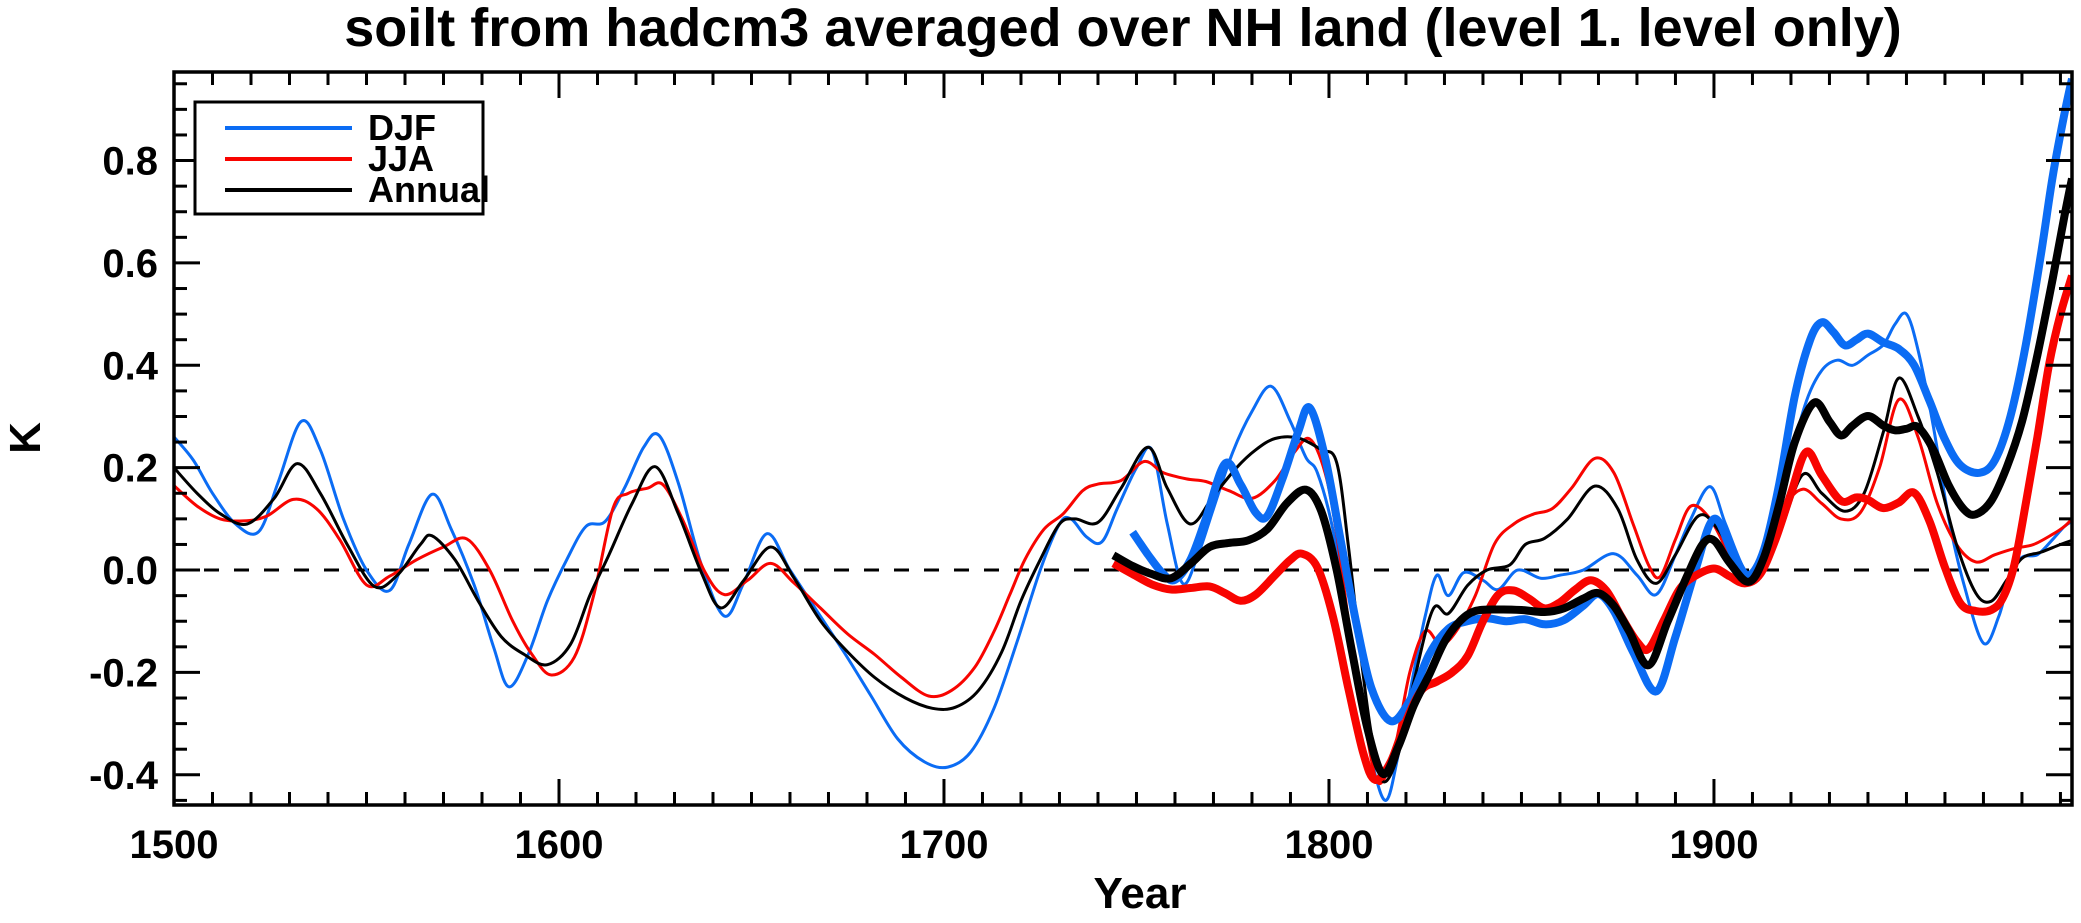 Image resolution: width=2081 pixels, height=923 pixels. Describe the element at coordinates (123, 673) in the screenshot. I see `y-tick-label: -0.2` at that location.